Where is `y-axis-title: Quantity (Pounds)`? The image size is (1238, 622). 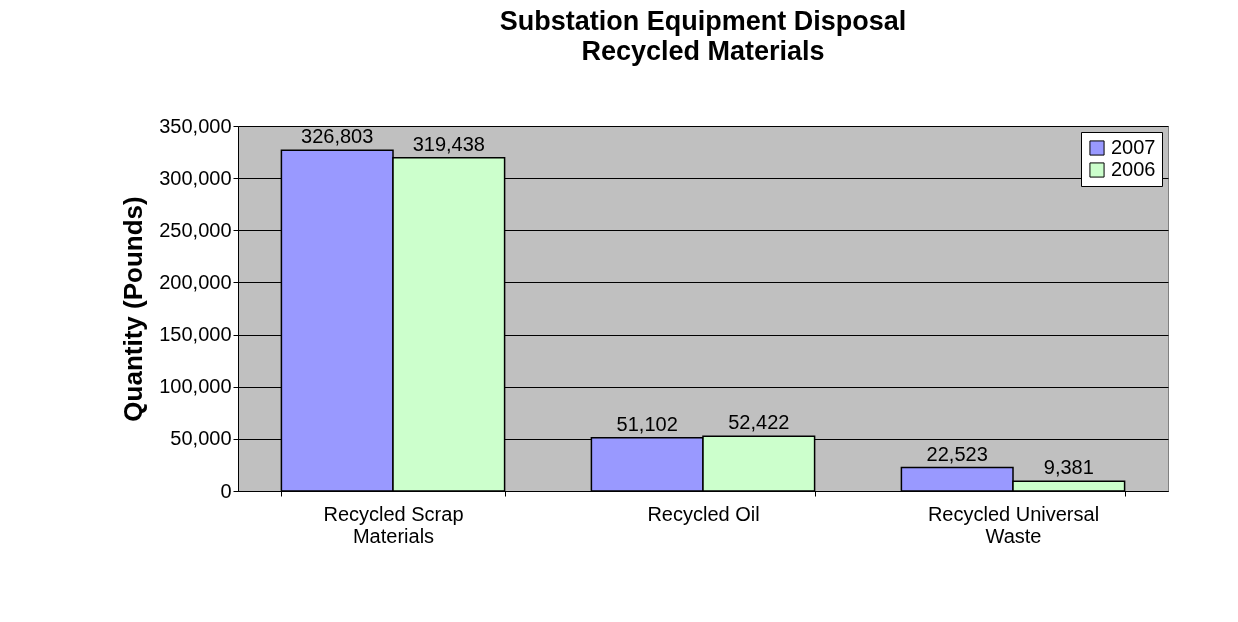
y-axis-title: Quantity (Pounds) is located at coordinates (133, 309).